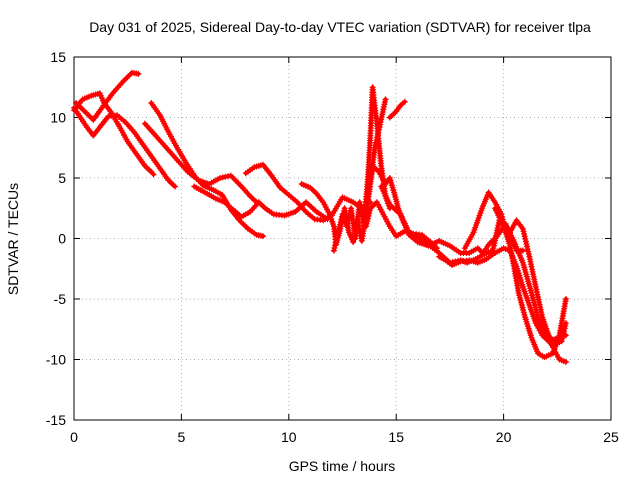 Image resolution: width=640 pixels, height=480 pixels. Describe the element at coordinates (182, 437) in the screenshot. I see `x-tick-label: 5` at that location.